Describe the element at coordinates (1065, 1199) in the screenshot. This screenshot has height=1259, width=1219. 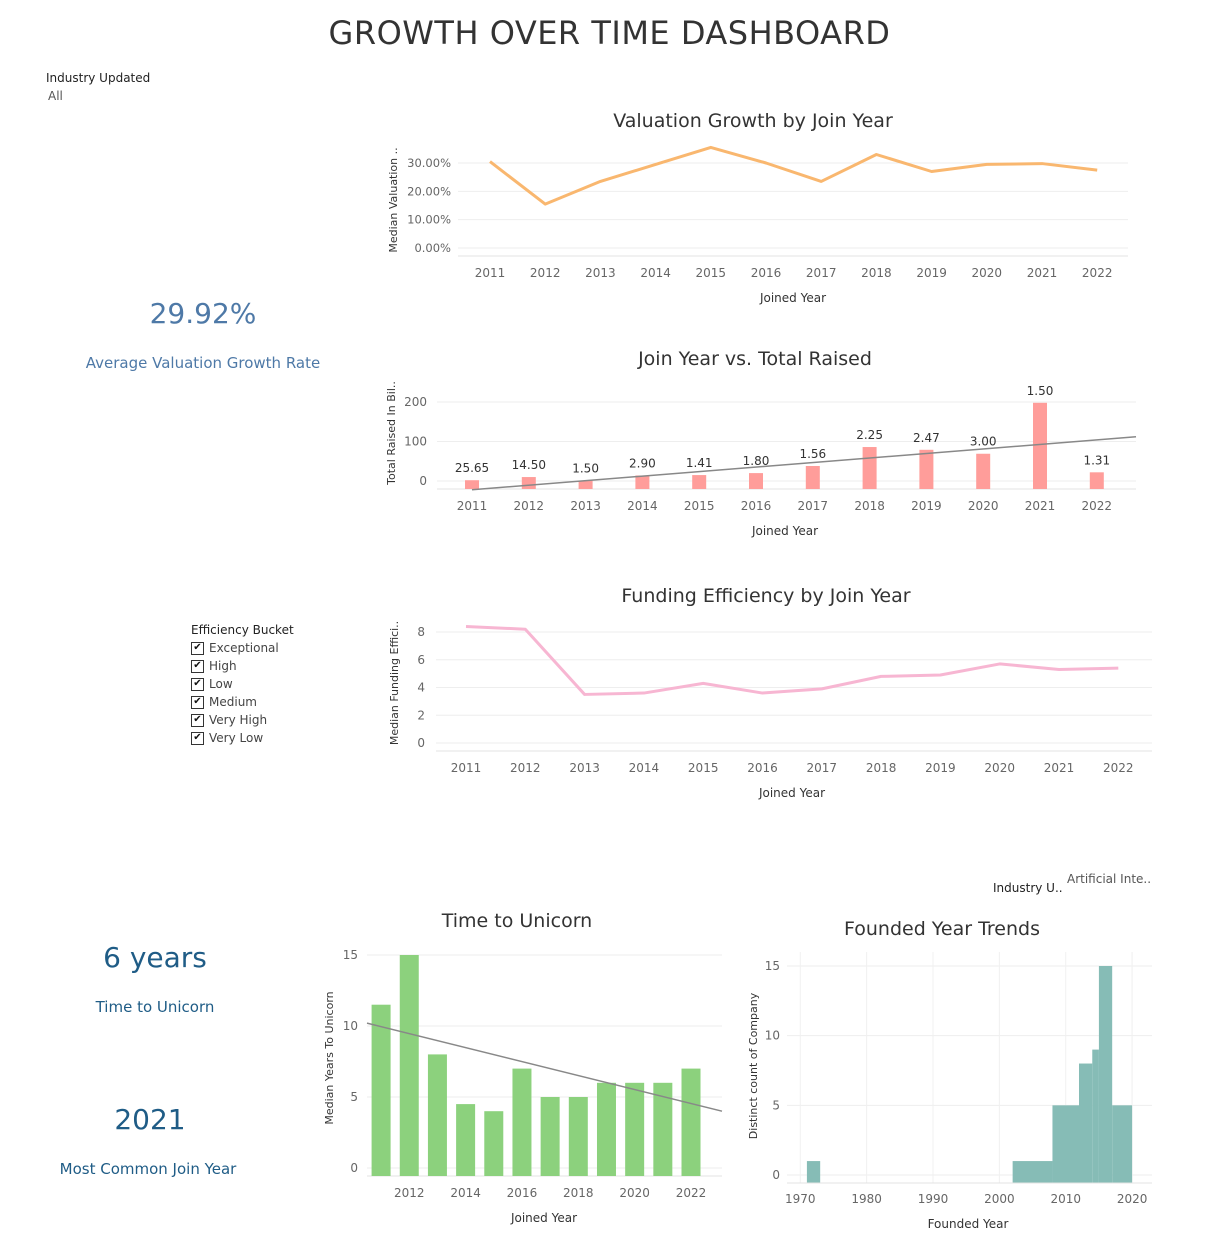
I see `founded-xtick-label: 2010` at that location.